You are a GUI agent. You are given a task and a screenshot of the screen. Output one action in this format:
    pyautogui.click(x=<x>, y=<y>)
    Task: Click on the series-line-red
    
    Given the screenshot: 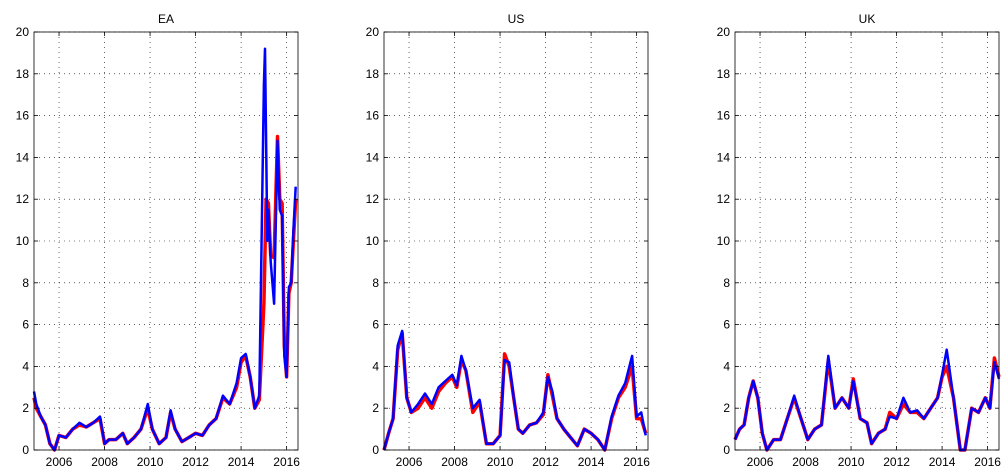 What is the action you would take?
    pyautogui.click(x=515, y=391)
    